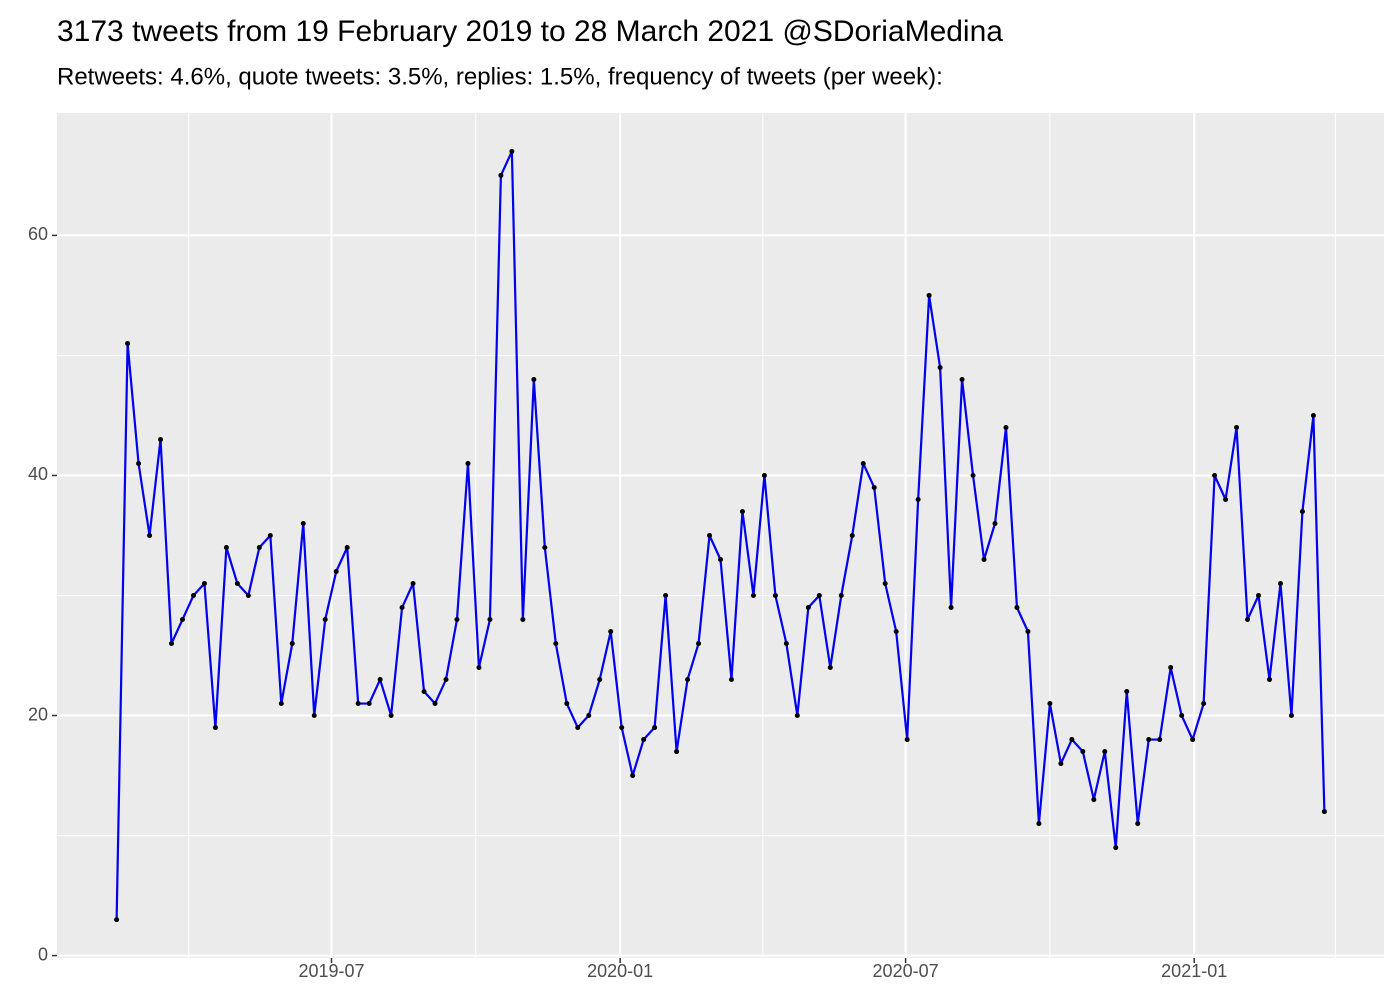 Image resolution: width=1400 pixels, height=1000 pixels. I want to click on y-tick-label: 0, so click(43, 954).